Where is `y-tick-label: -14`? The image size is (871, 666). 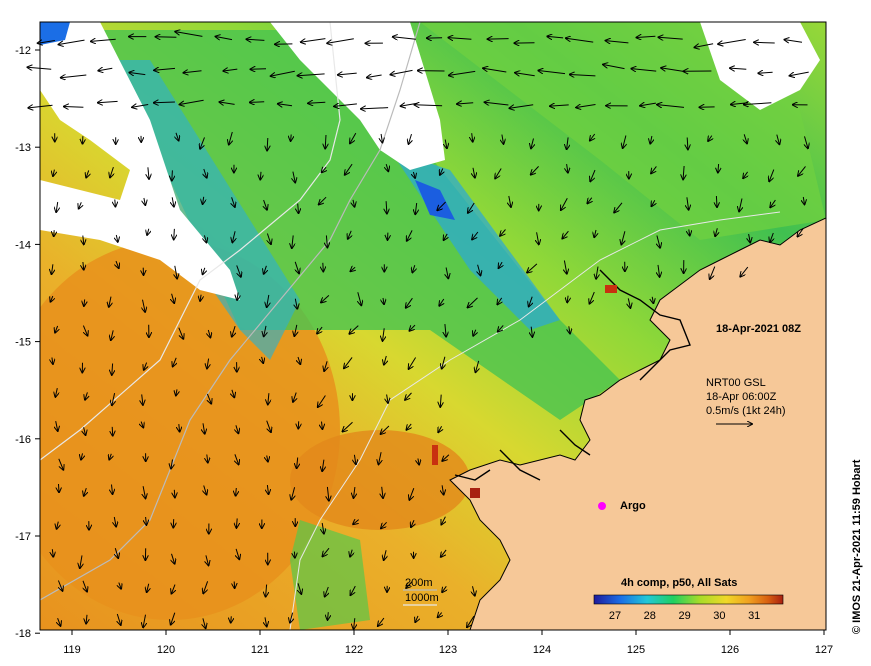 y-tick-label: -14 is located at coordinates (23, 245).